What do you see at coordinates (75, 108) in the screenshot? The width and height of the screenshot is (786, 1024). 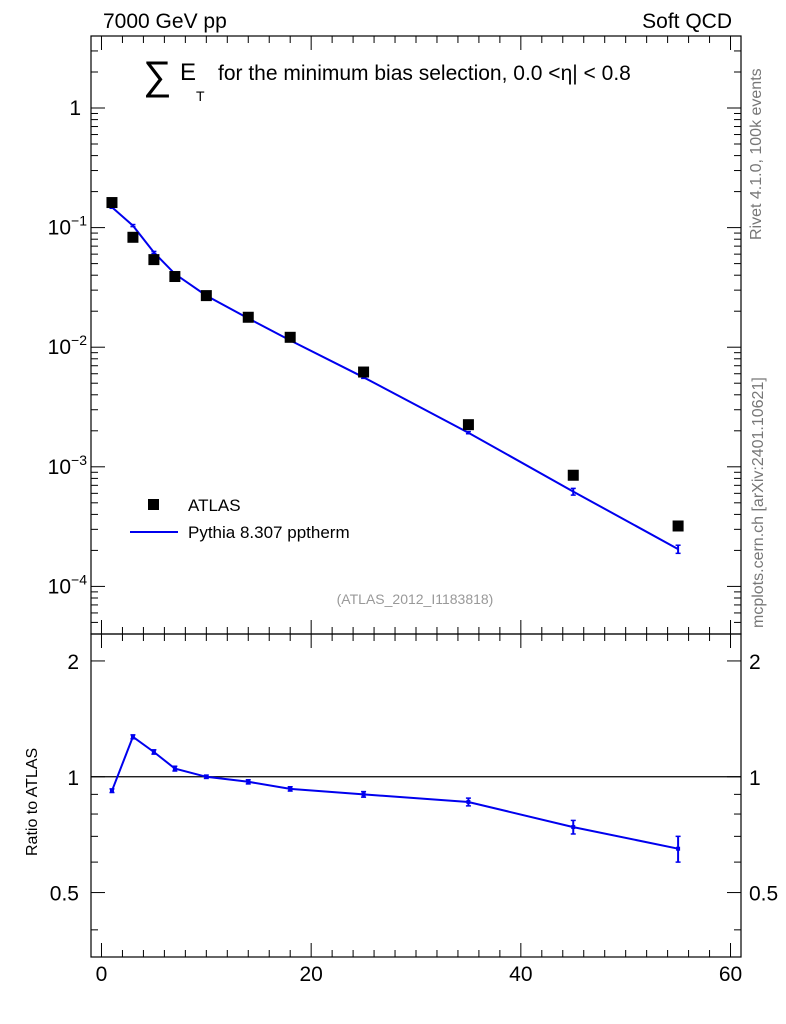 I see `main-y-tick-label: 1` at bounding box center [75, 108].